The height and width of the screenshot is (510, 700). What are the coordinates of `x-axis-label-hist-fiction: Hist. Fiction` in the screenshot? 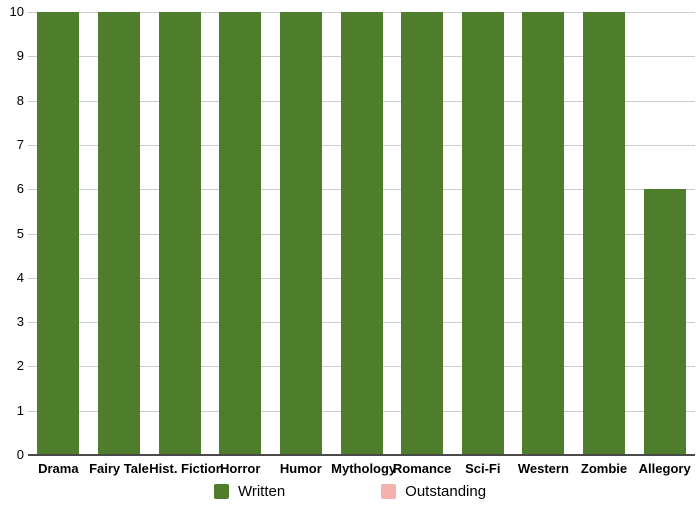 It's located at (186, 468).